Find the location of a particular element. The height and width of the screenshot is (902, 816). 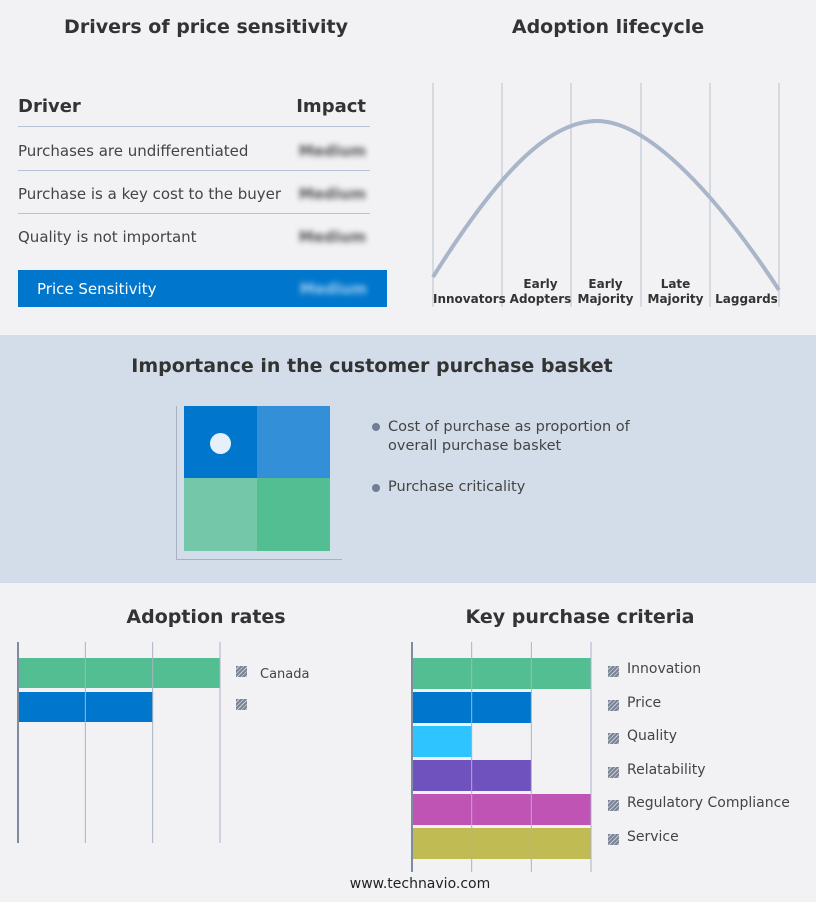

lifecycle-chart is located at coordinates (606, 195).